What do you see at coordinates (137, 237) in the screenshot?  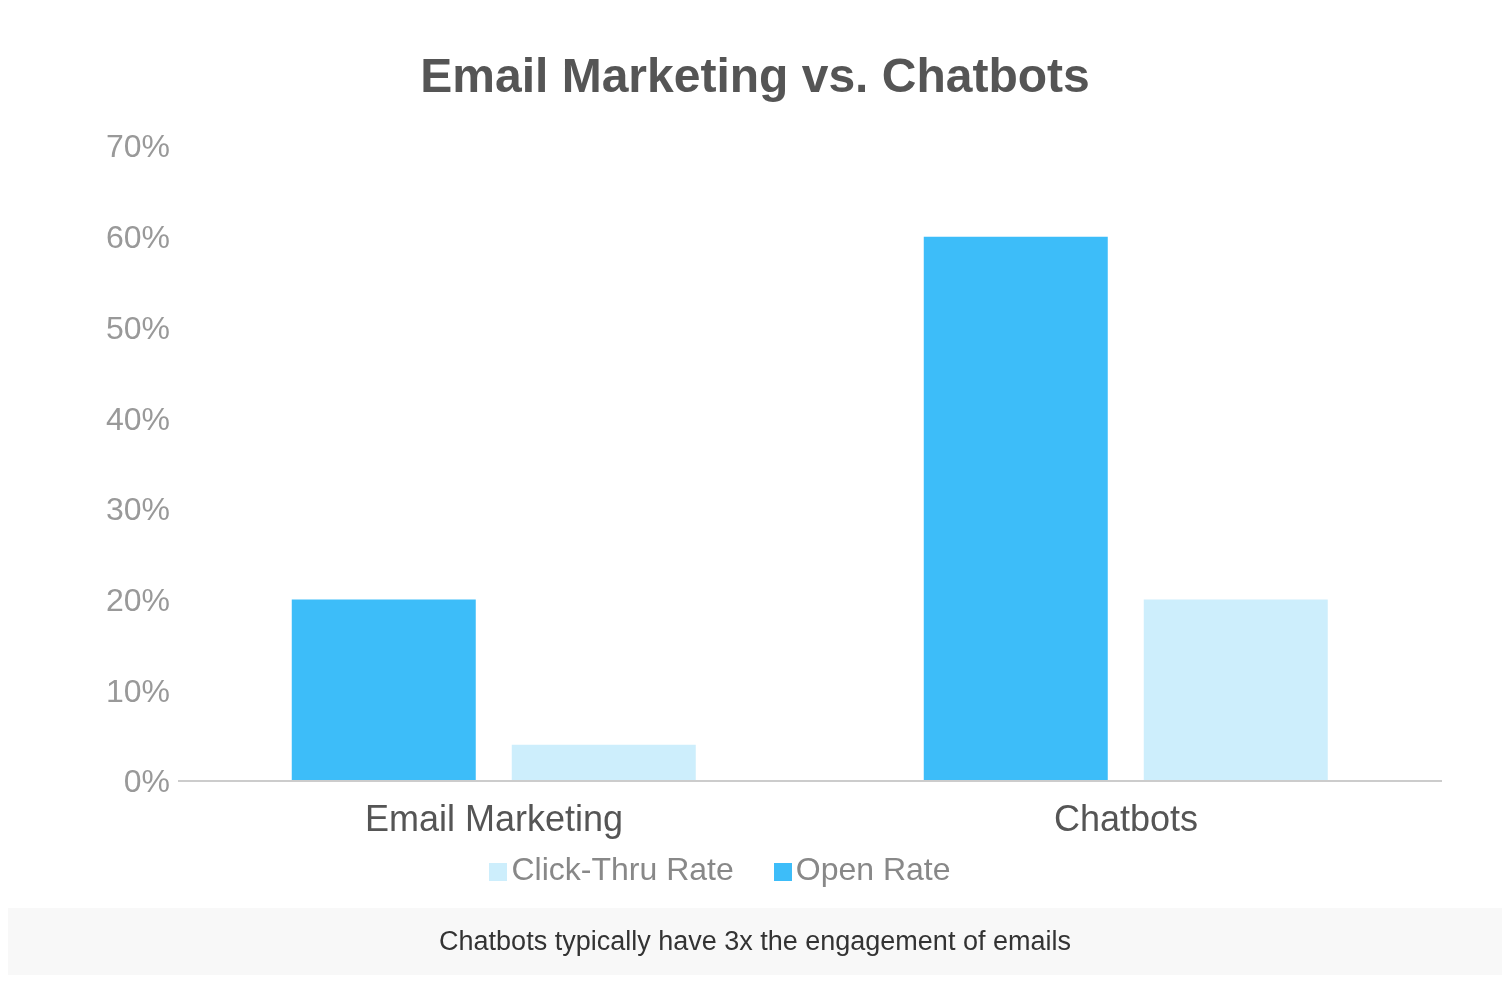 I see `y-tick-label: 60%` at bounding box center [137, 237].